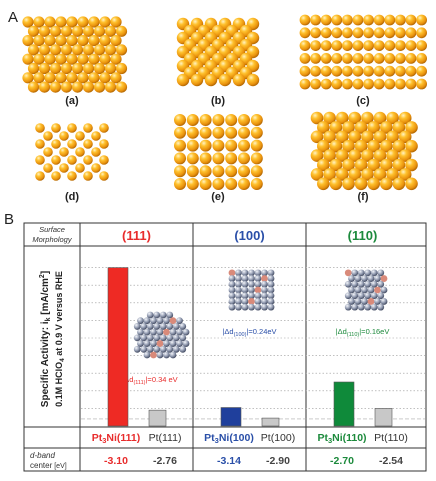 This screenshot has height=481, width=436. I want to click on y-axis-label-line2: 0.1M HClO4 at 0.9 V versus RHE, so click(60, 339).